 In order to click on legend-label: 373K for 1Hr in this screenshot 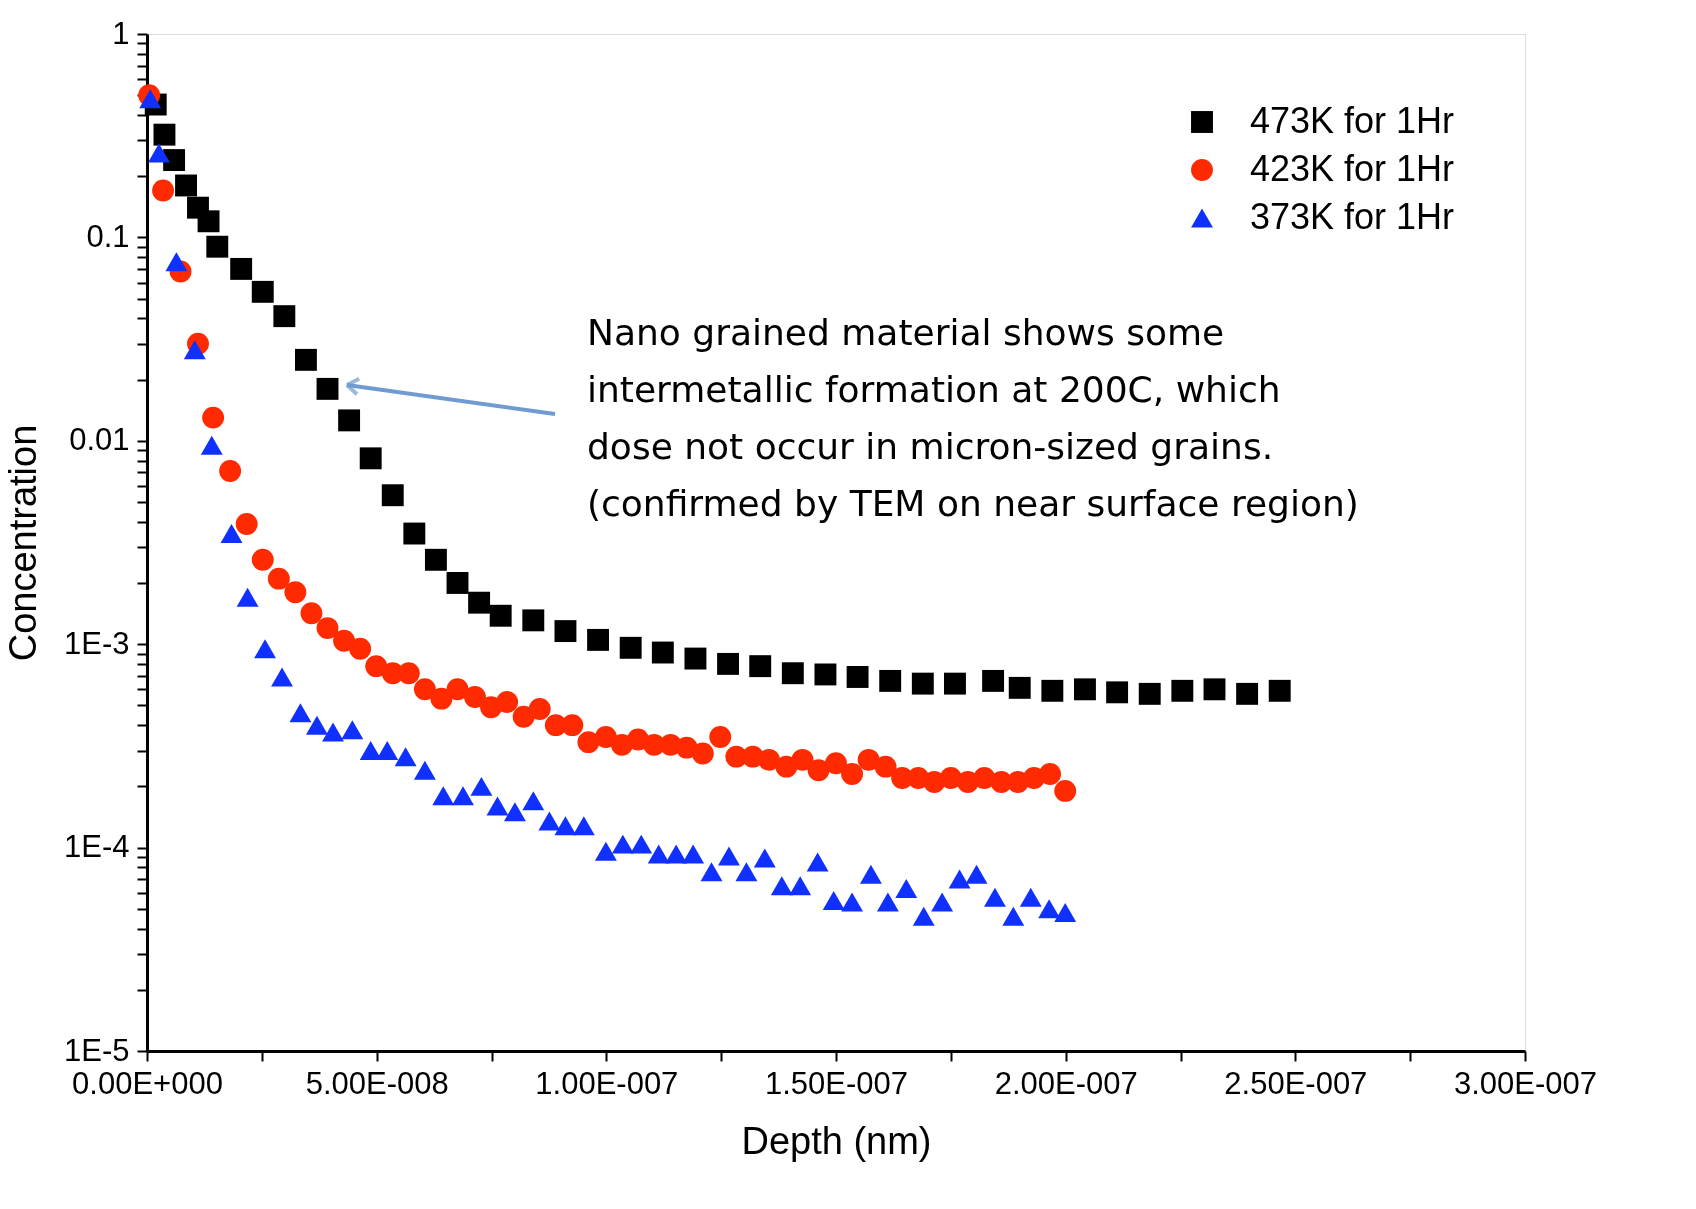, I will do `click(1352, 216)`.